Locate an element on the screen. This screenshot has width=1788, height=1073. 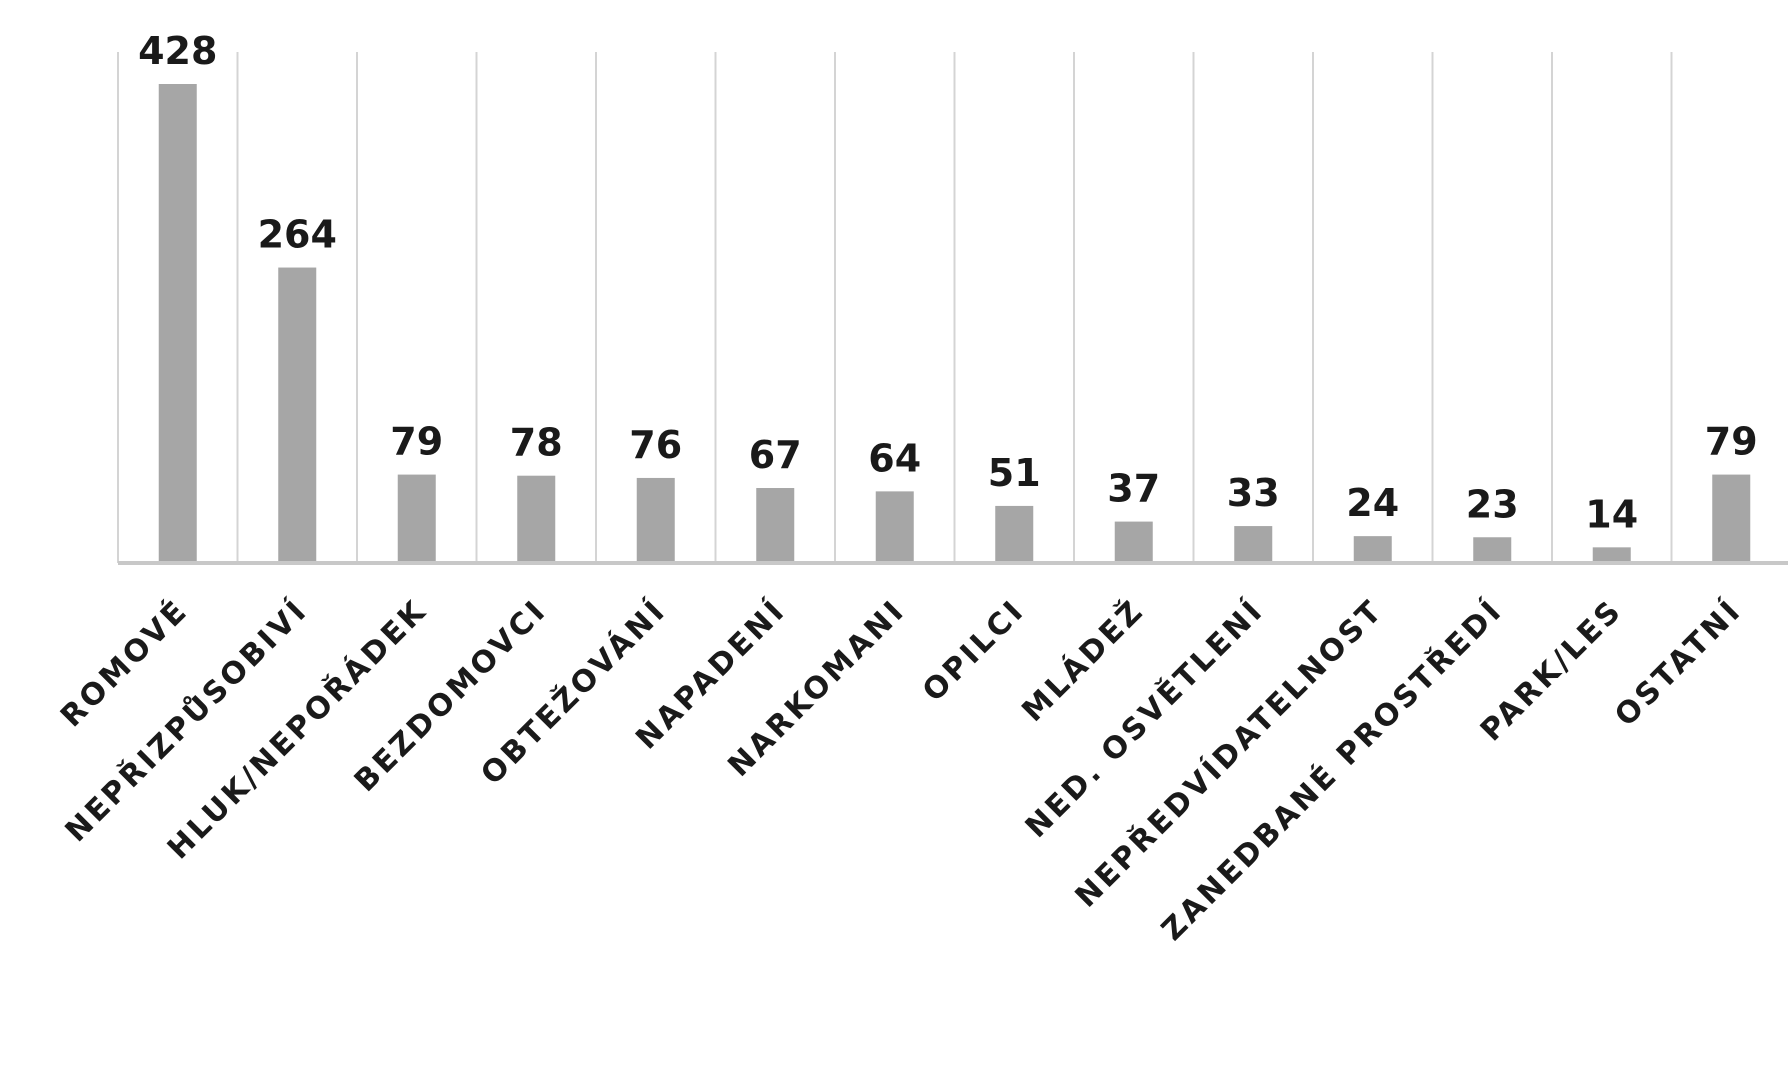
data-label: 264 is located at coordinates (297, 235).